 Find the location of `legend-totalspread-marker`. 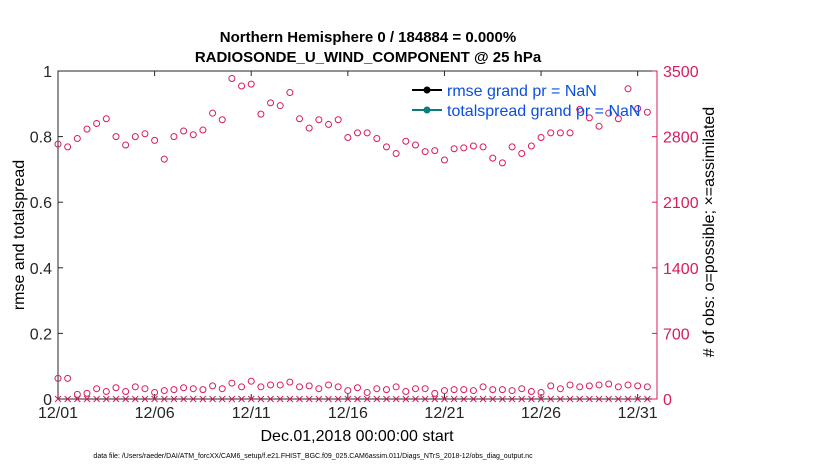

legend-totalspread-marker is located at coordinates (427, 110).